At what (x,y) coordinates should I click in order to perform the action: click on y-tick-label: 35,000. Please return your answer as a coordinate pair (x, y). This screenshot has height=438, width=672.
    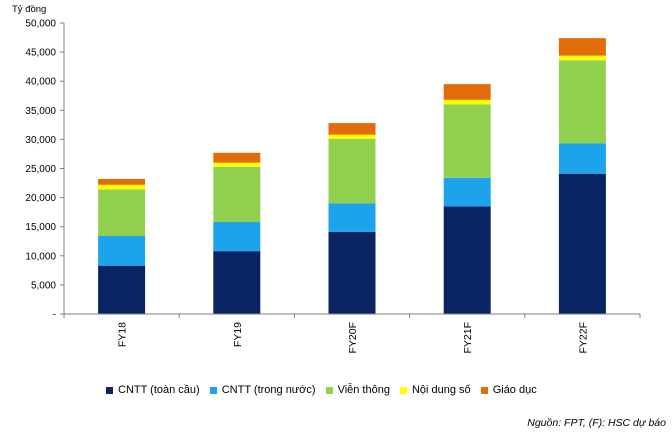
    Looking at the image, I should click on (40, 111).